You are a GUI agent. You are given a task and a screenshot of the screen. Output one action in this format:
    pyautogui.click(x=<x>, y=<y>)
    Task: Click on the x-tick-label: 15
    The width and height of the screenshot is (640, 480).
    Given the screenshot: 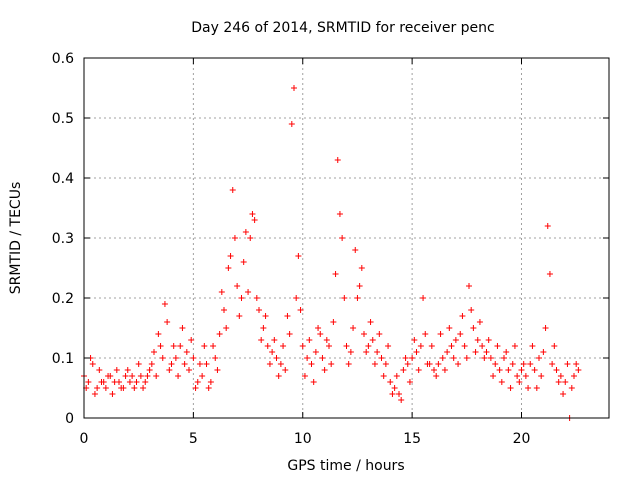 What is the action you would take?
    pyautogui.click(x=412, y=439)
    